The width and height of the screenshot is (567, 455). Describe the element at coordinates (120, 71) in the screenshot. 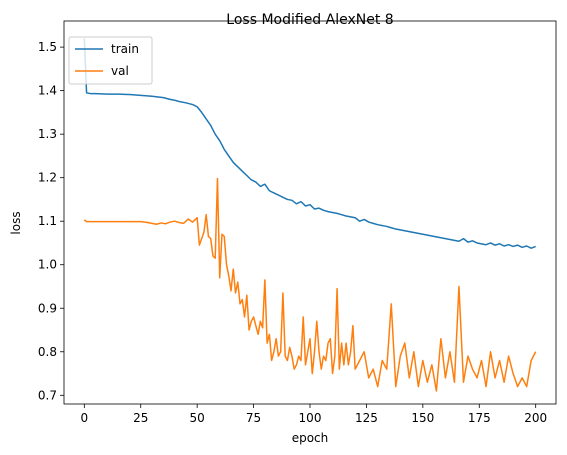

I see `legend-label-val: val` at that location.